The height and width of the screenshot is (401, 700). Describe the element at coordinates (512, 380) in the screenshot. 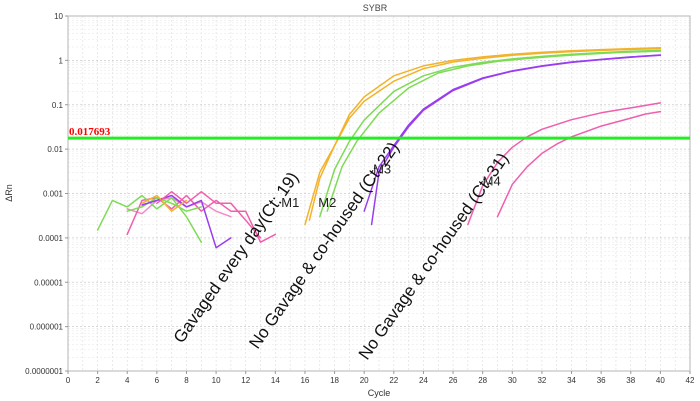

I see `x-tick-label: 30` at that location.